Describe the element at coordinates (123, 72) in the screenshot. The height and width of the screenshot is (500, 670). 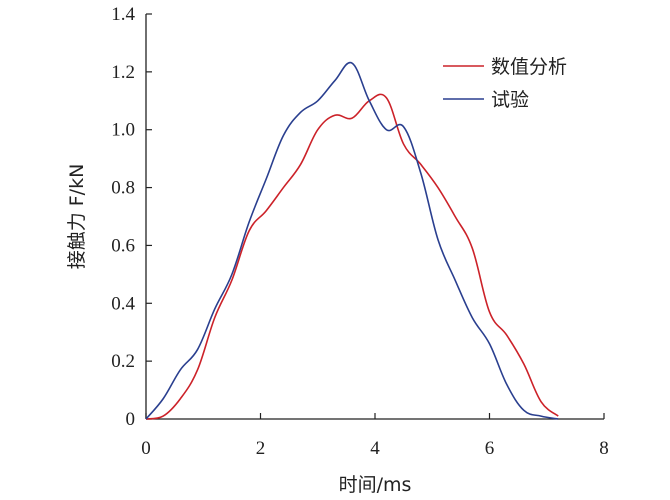
I see `y-tick-label: 1.2` at that location.